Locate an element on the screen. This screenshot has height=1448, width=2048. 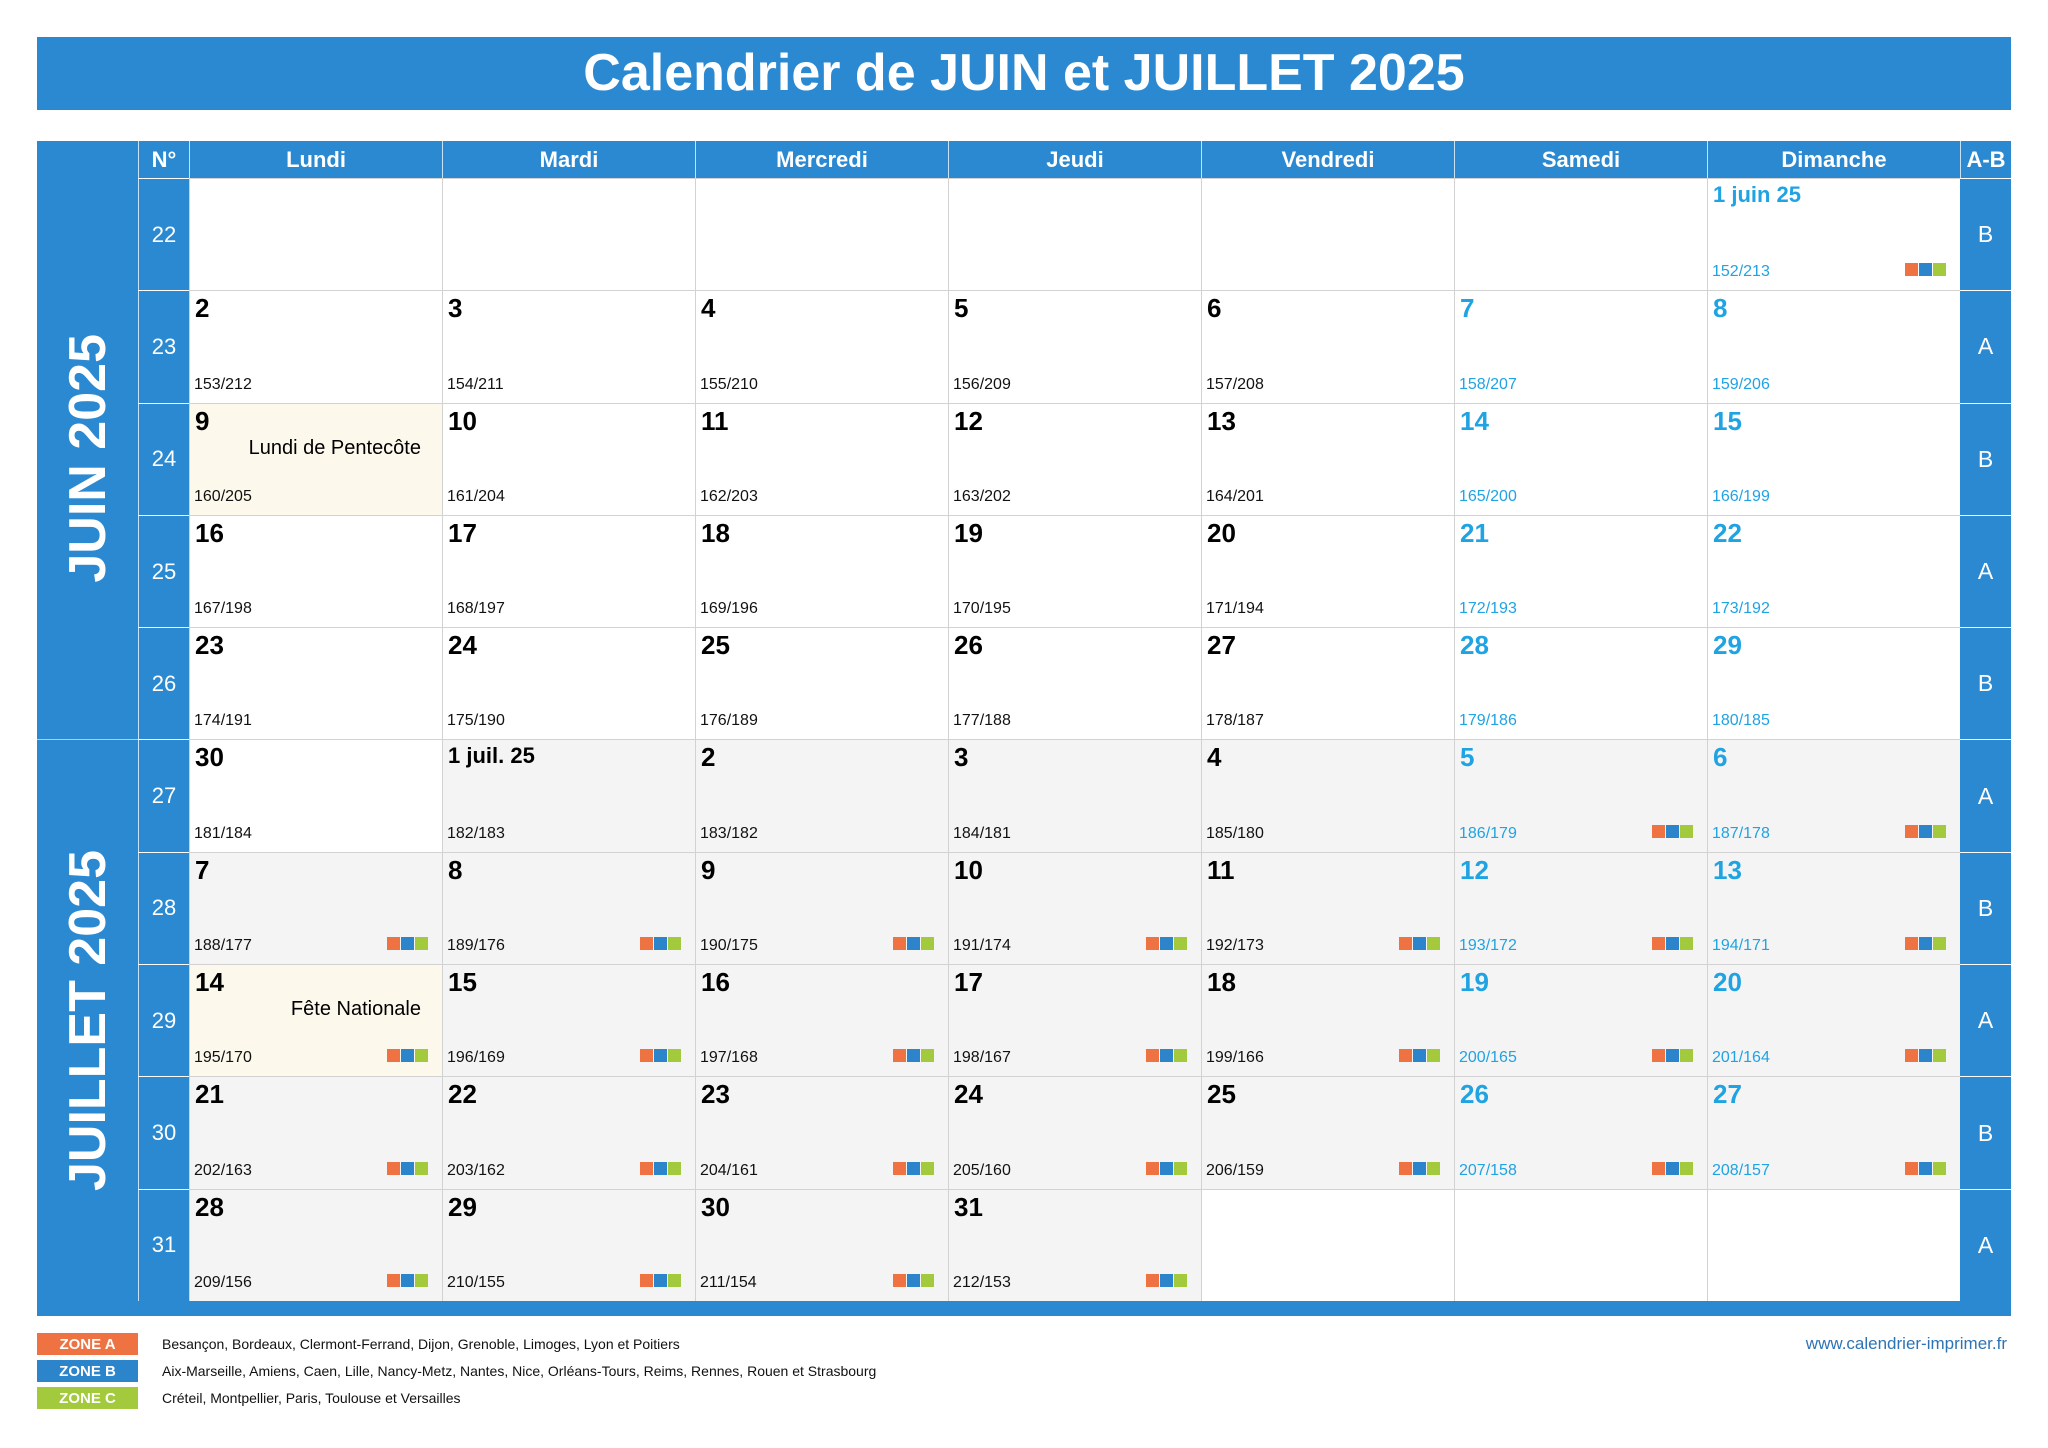
day-of-year: 186/179 is located at coordinates (1488, 833).